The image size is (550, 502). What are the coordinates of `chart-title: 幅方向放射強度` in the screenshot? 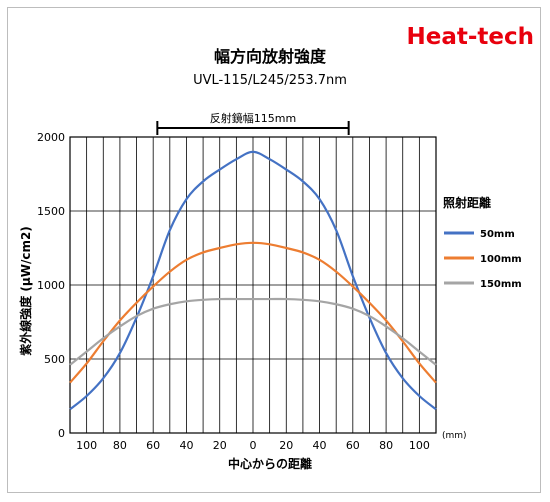 It's located at (270, 56).